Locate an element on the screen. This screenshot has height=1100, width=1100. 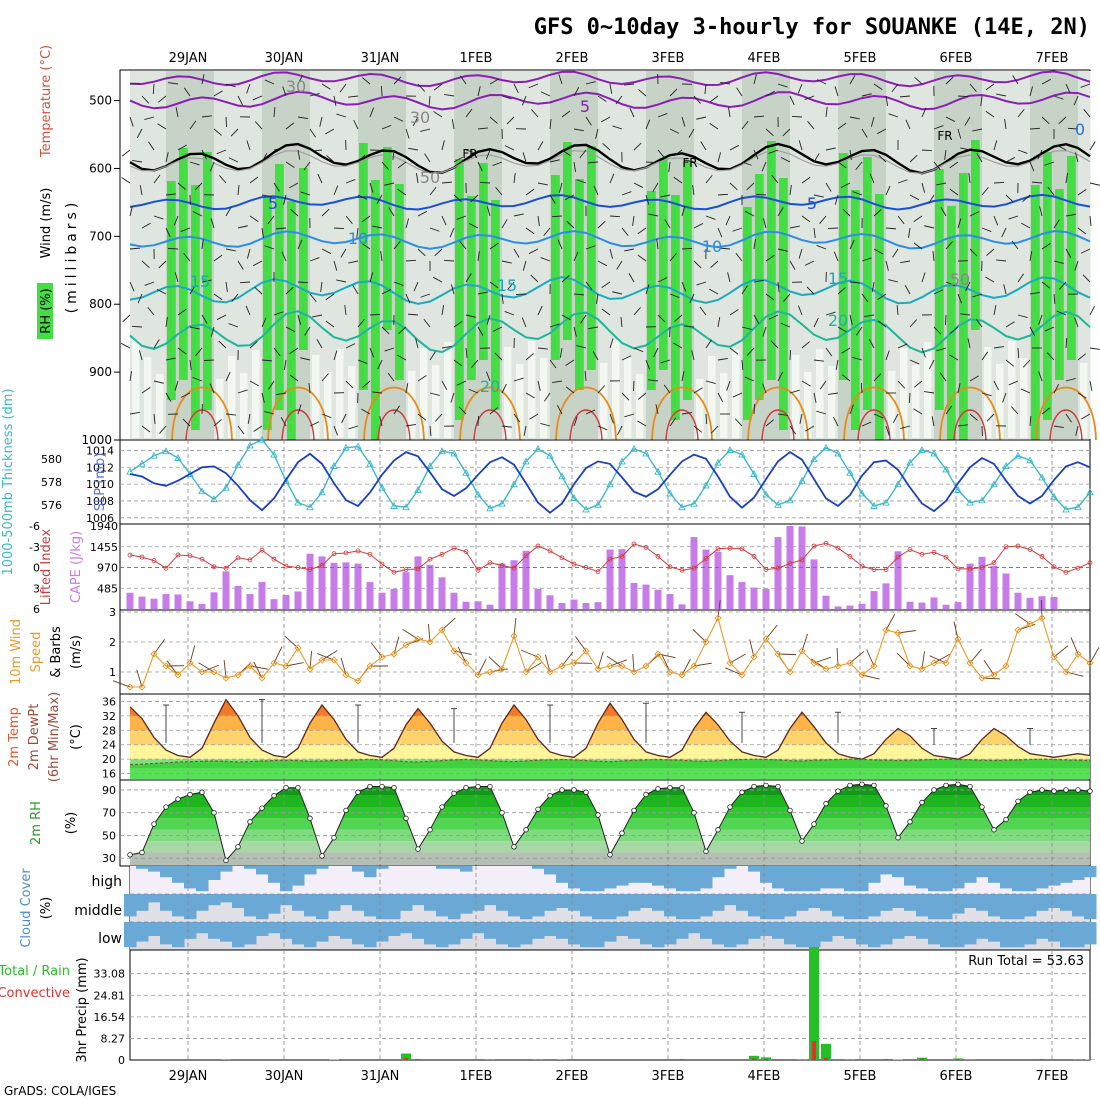
grads-credit: GrADS: COLA/IGES is located at coordinates (60, 1091).